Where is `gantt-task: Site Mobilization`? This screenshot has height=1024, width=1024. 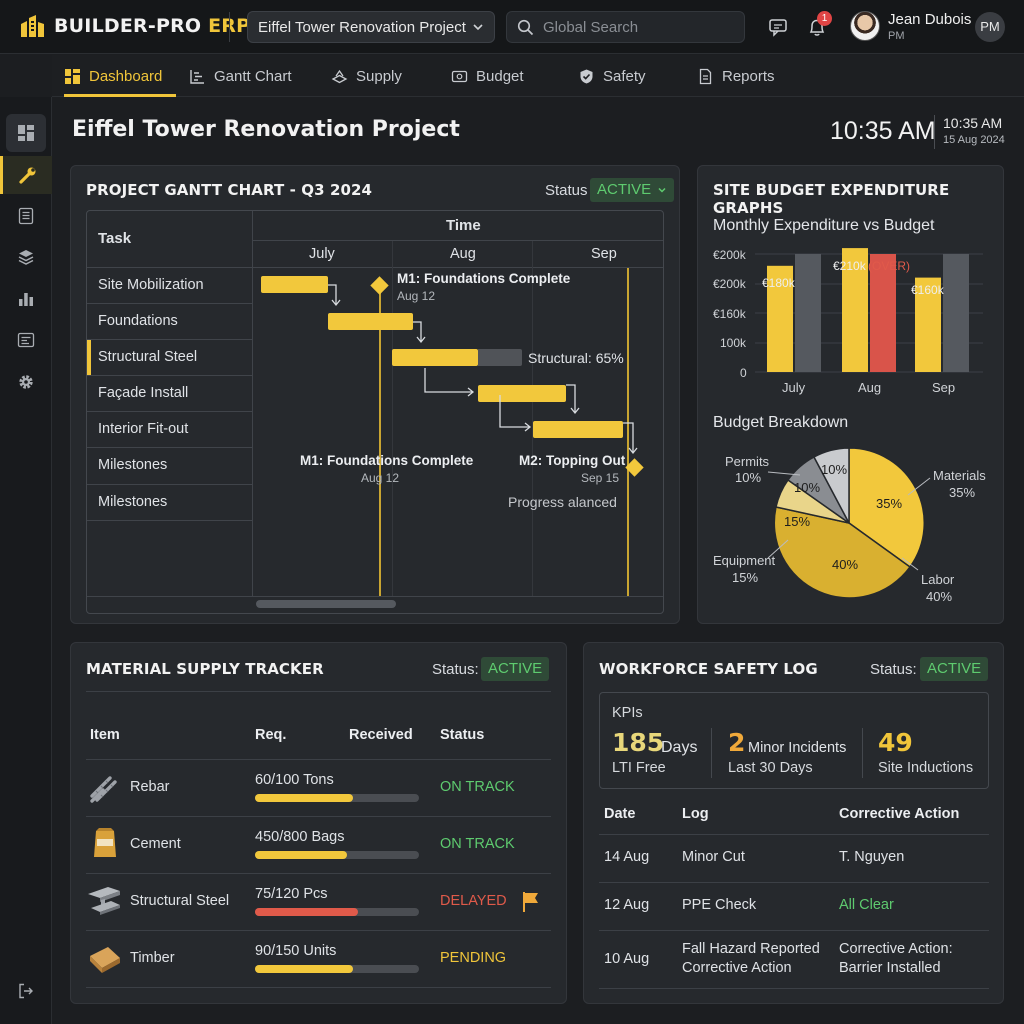 gantt-task: Site Mobilization is located at coordinates (151, 285).